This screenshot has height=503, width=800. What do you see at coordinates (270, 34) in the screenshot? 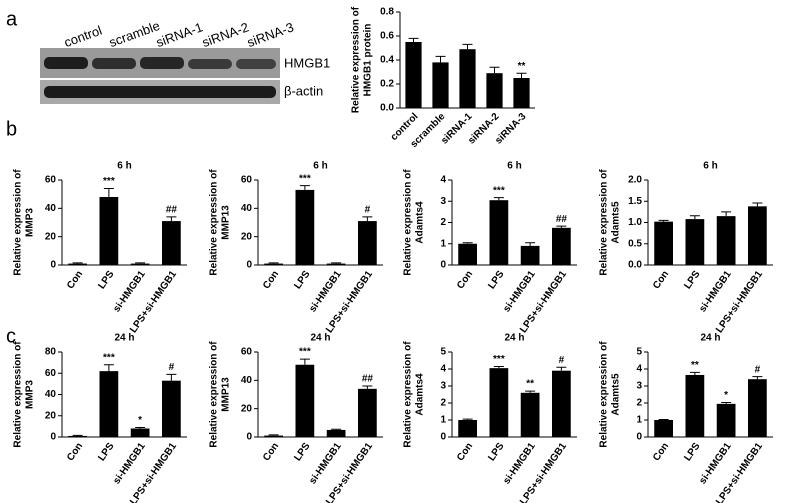
I see `lane-label: siRNA-3` at bounding box center [270, 34].